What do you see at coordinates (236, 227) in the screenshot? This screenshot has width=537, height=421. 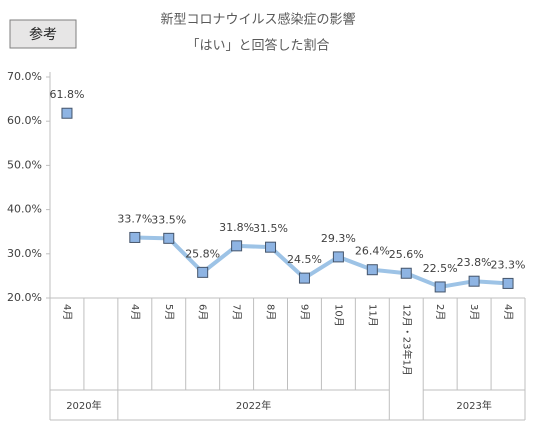 I see `data-label: 31.8%` at bounding box center [236, 227].